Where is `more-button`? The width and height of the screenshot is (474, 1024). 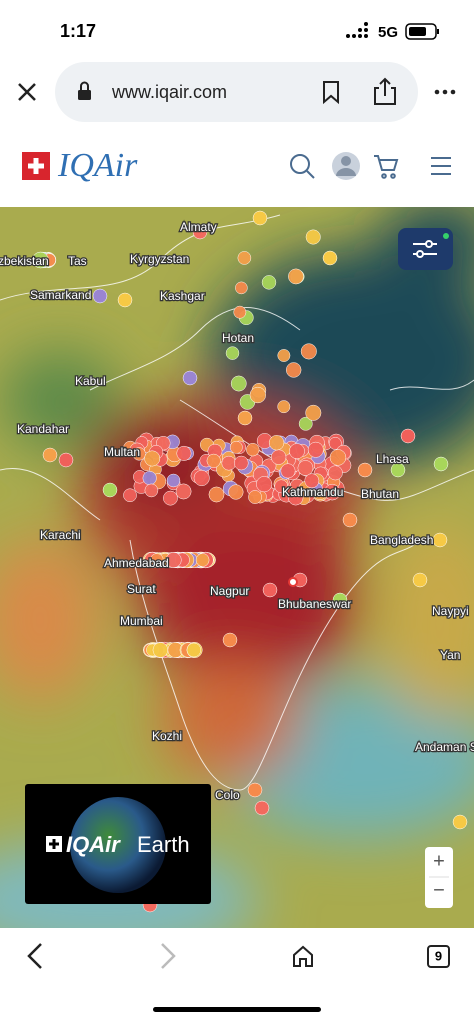 more-button is located at coordinates (445, 92).